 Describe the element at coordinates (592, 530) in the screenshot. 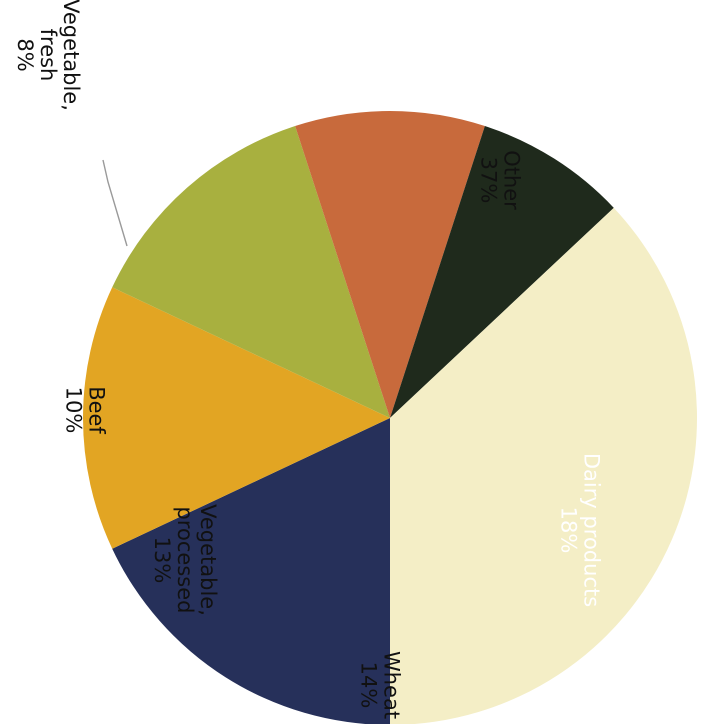

I see `slice-label-line: Dairy products` at that location.